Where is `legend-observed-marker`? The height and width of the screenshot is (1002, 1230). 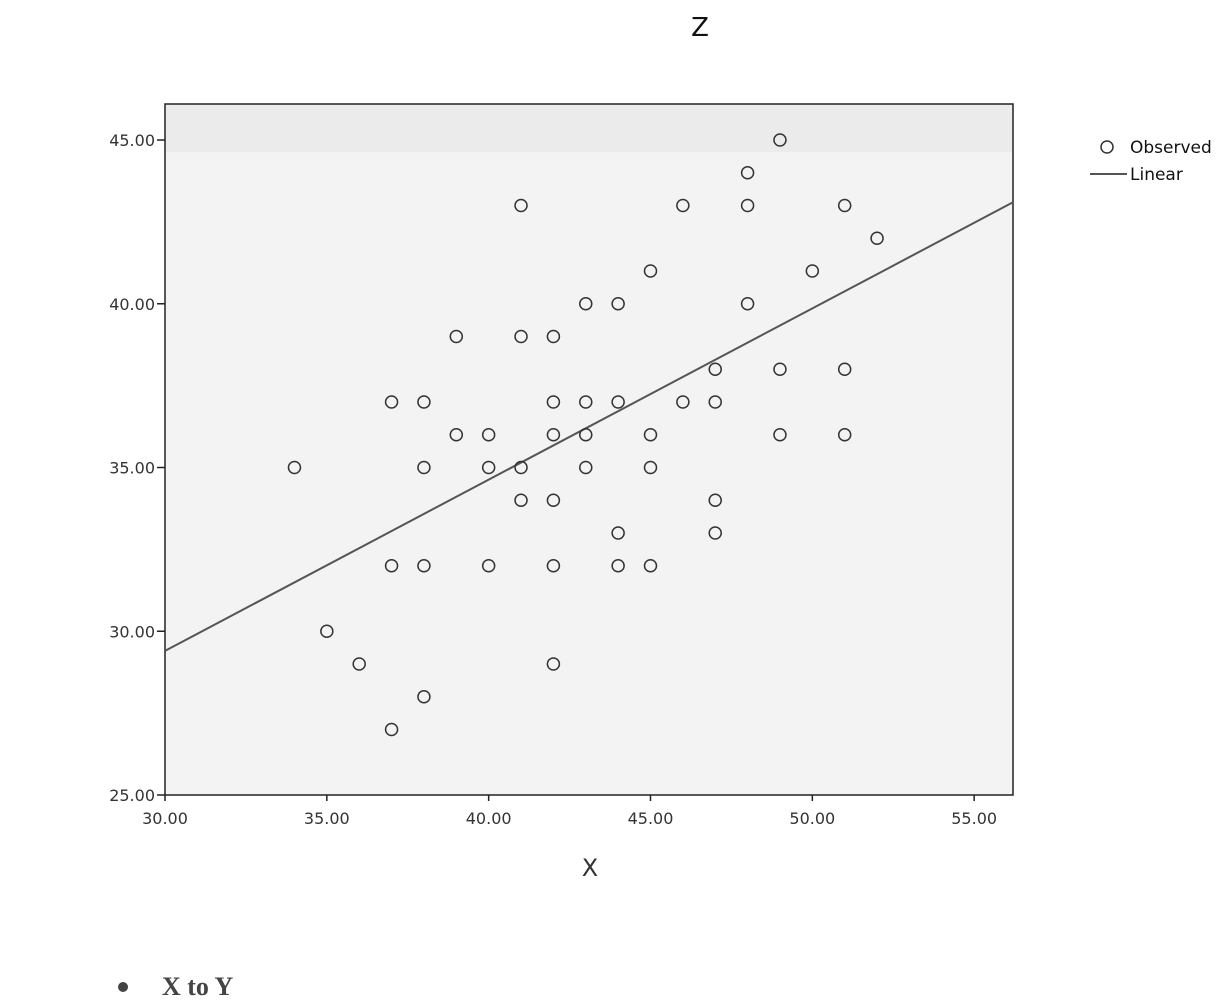 legend-observed-marker is located at coordinates (1107, 147).